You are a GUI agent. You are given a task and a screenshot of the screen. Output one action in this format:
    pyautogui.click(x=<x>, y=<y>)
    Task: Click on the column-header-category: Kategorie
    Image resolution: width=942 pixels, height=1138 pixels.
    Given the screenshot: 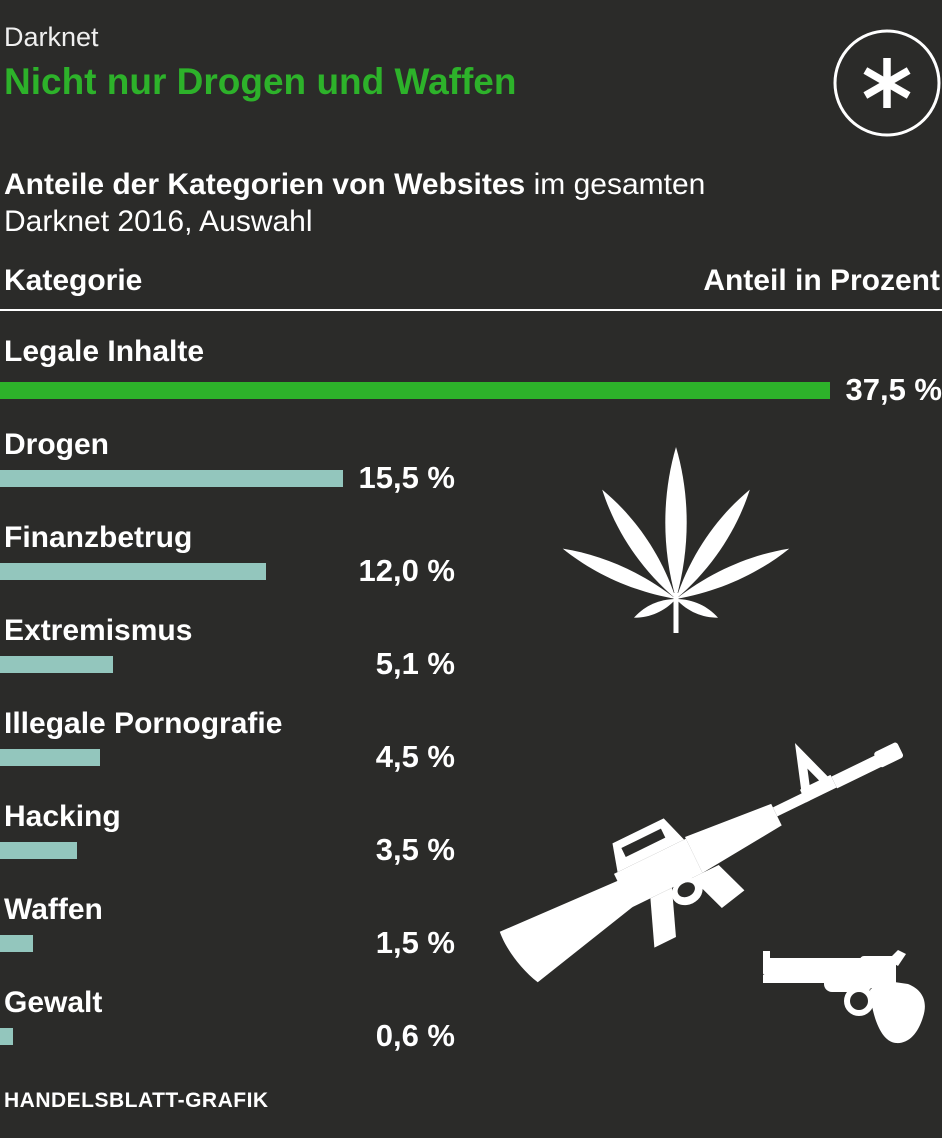 What is the action you would take?
    pyautogui.click(x=73, y=280)
    